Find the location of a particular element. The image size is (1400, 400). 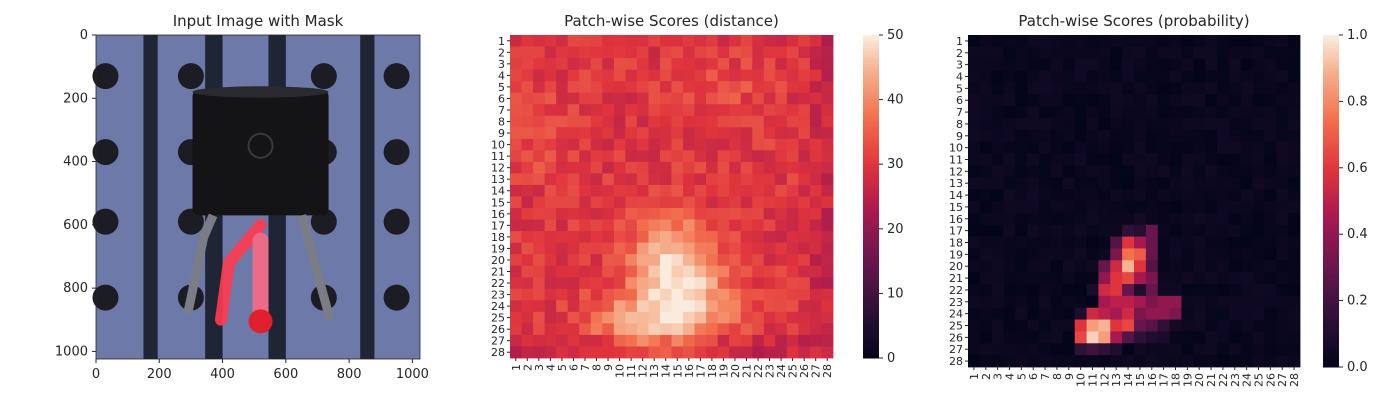

y-tick-label: 1 is located at coordinates (501, 41).